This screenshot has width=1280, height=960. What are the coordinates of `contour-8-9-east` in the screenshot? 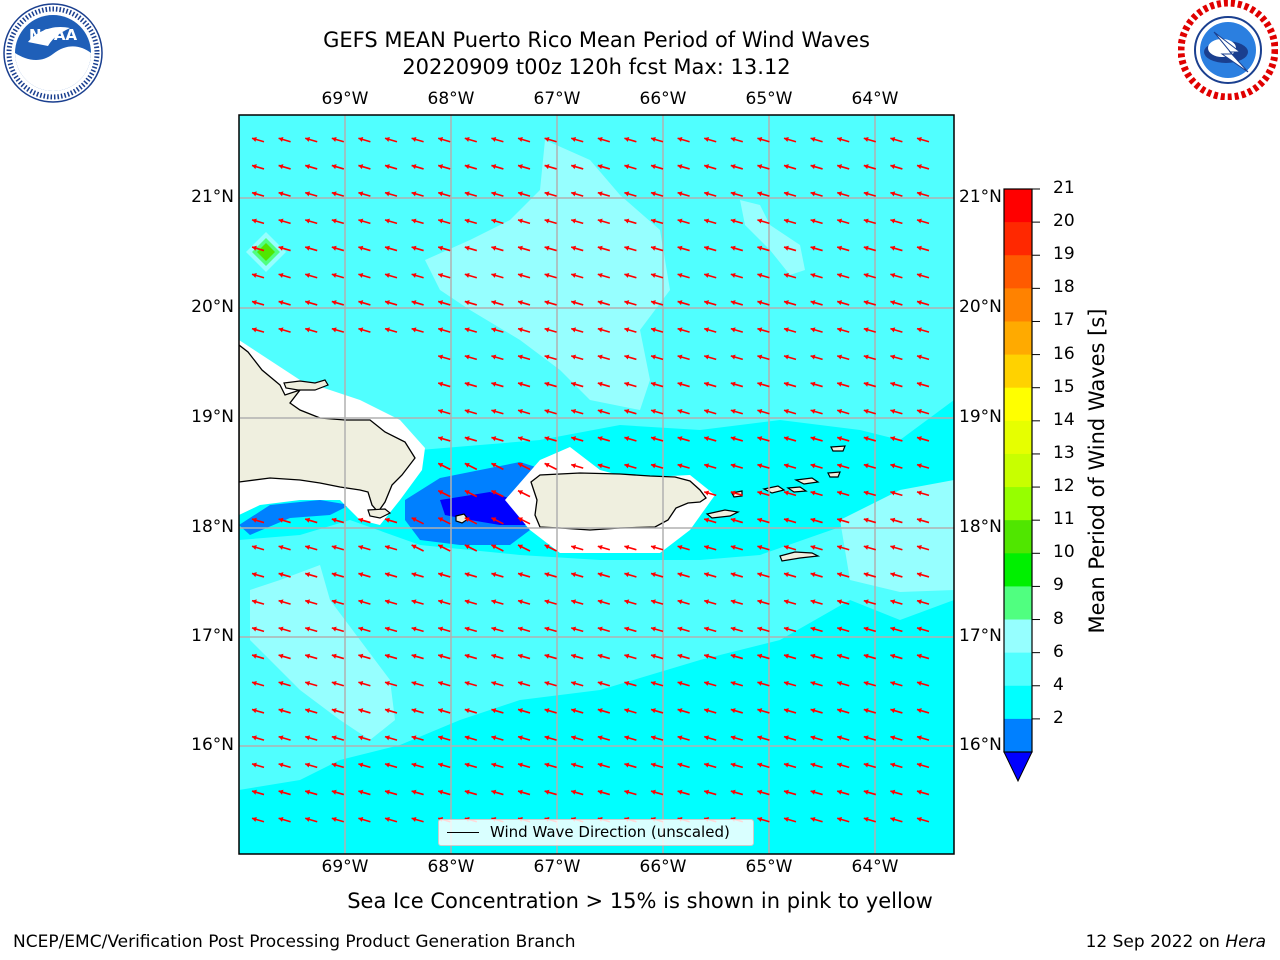 It's located at (897, 536).